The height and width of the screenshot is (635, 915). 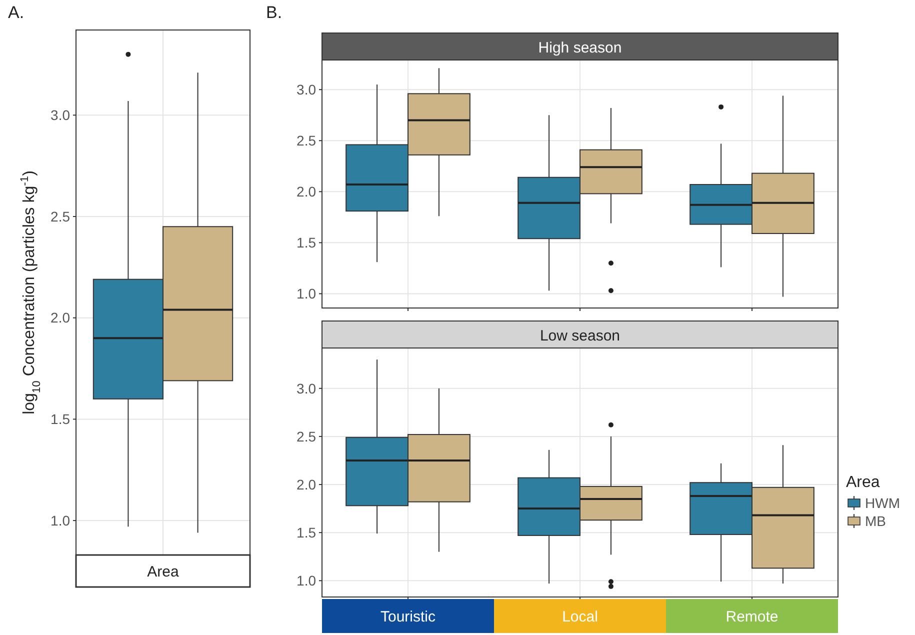 What do you see at coordinates (408, 617) in the screenshot?
I see `x-tick-label: Touristic` at bounding box center [408, 617].